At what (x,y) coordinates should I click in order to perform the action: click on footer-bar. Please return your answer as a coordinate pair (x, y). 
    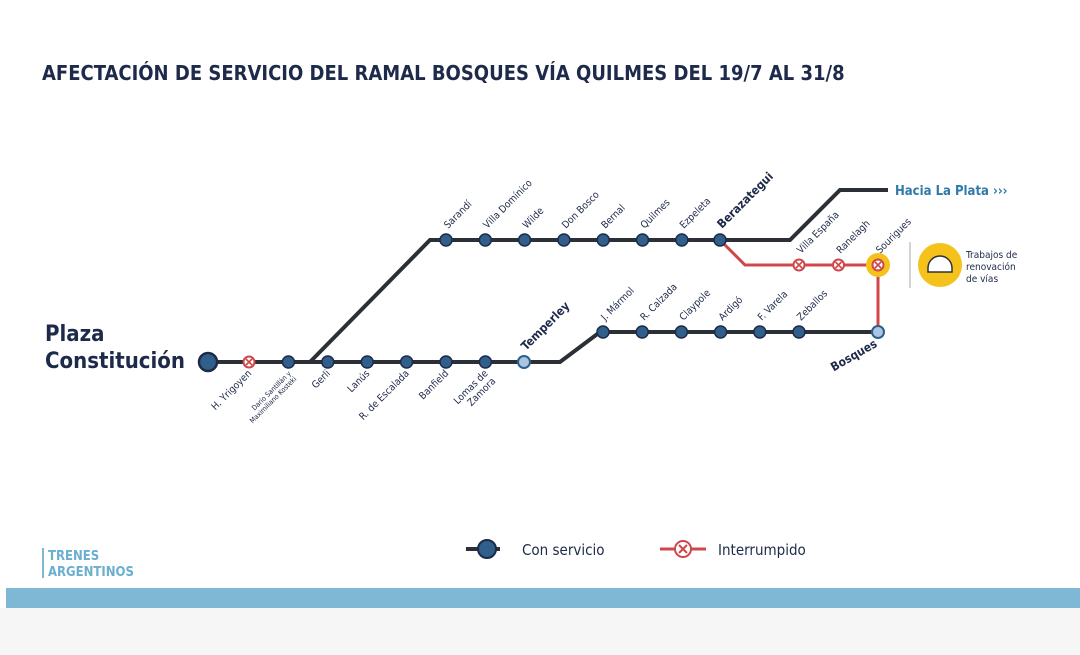
    Looking at the image, I should click on (543, 598).